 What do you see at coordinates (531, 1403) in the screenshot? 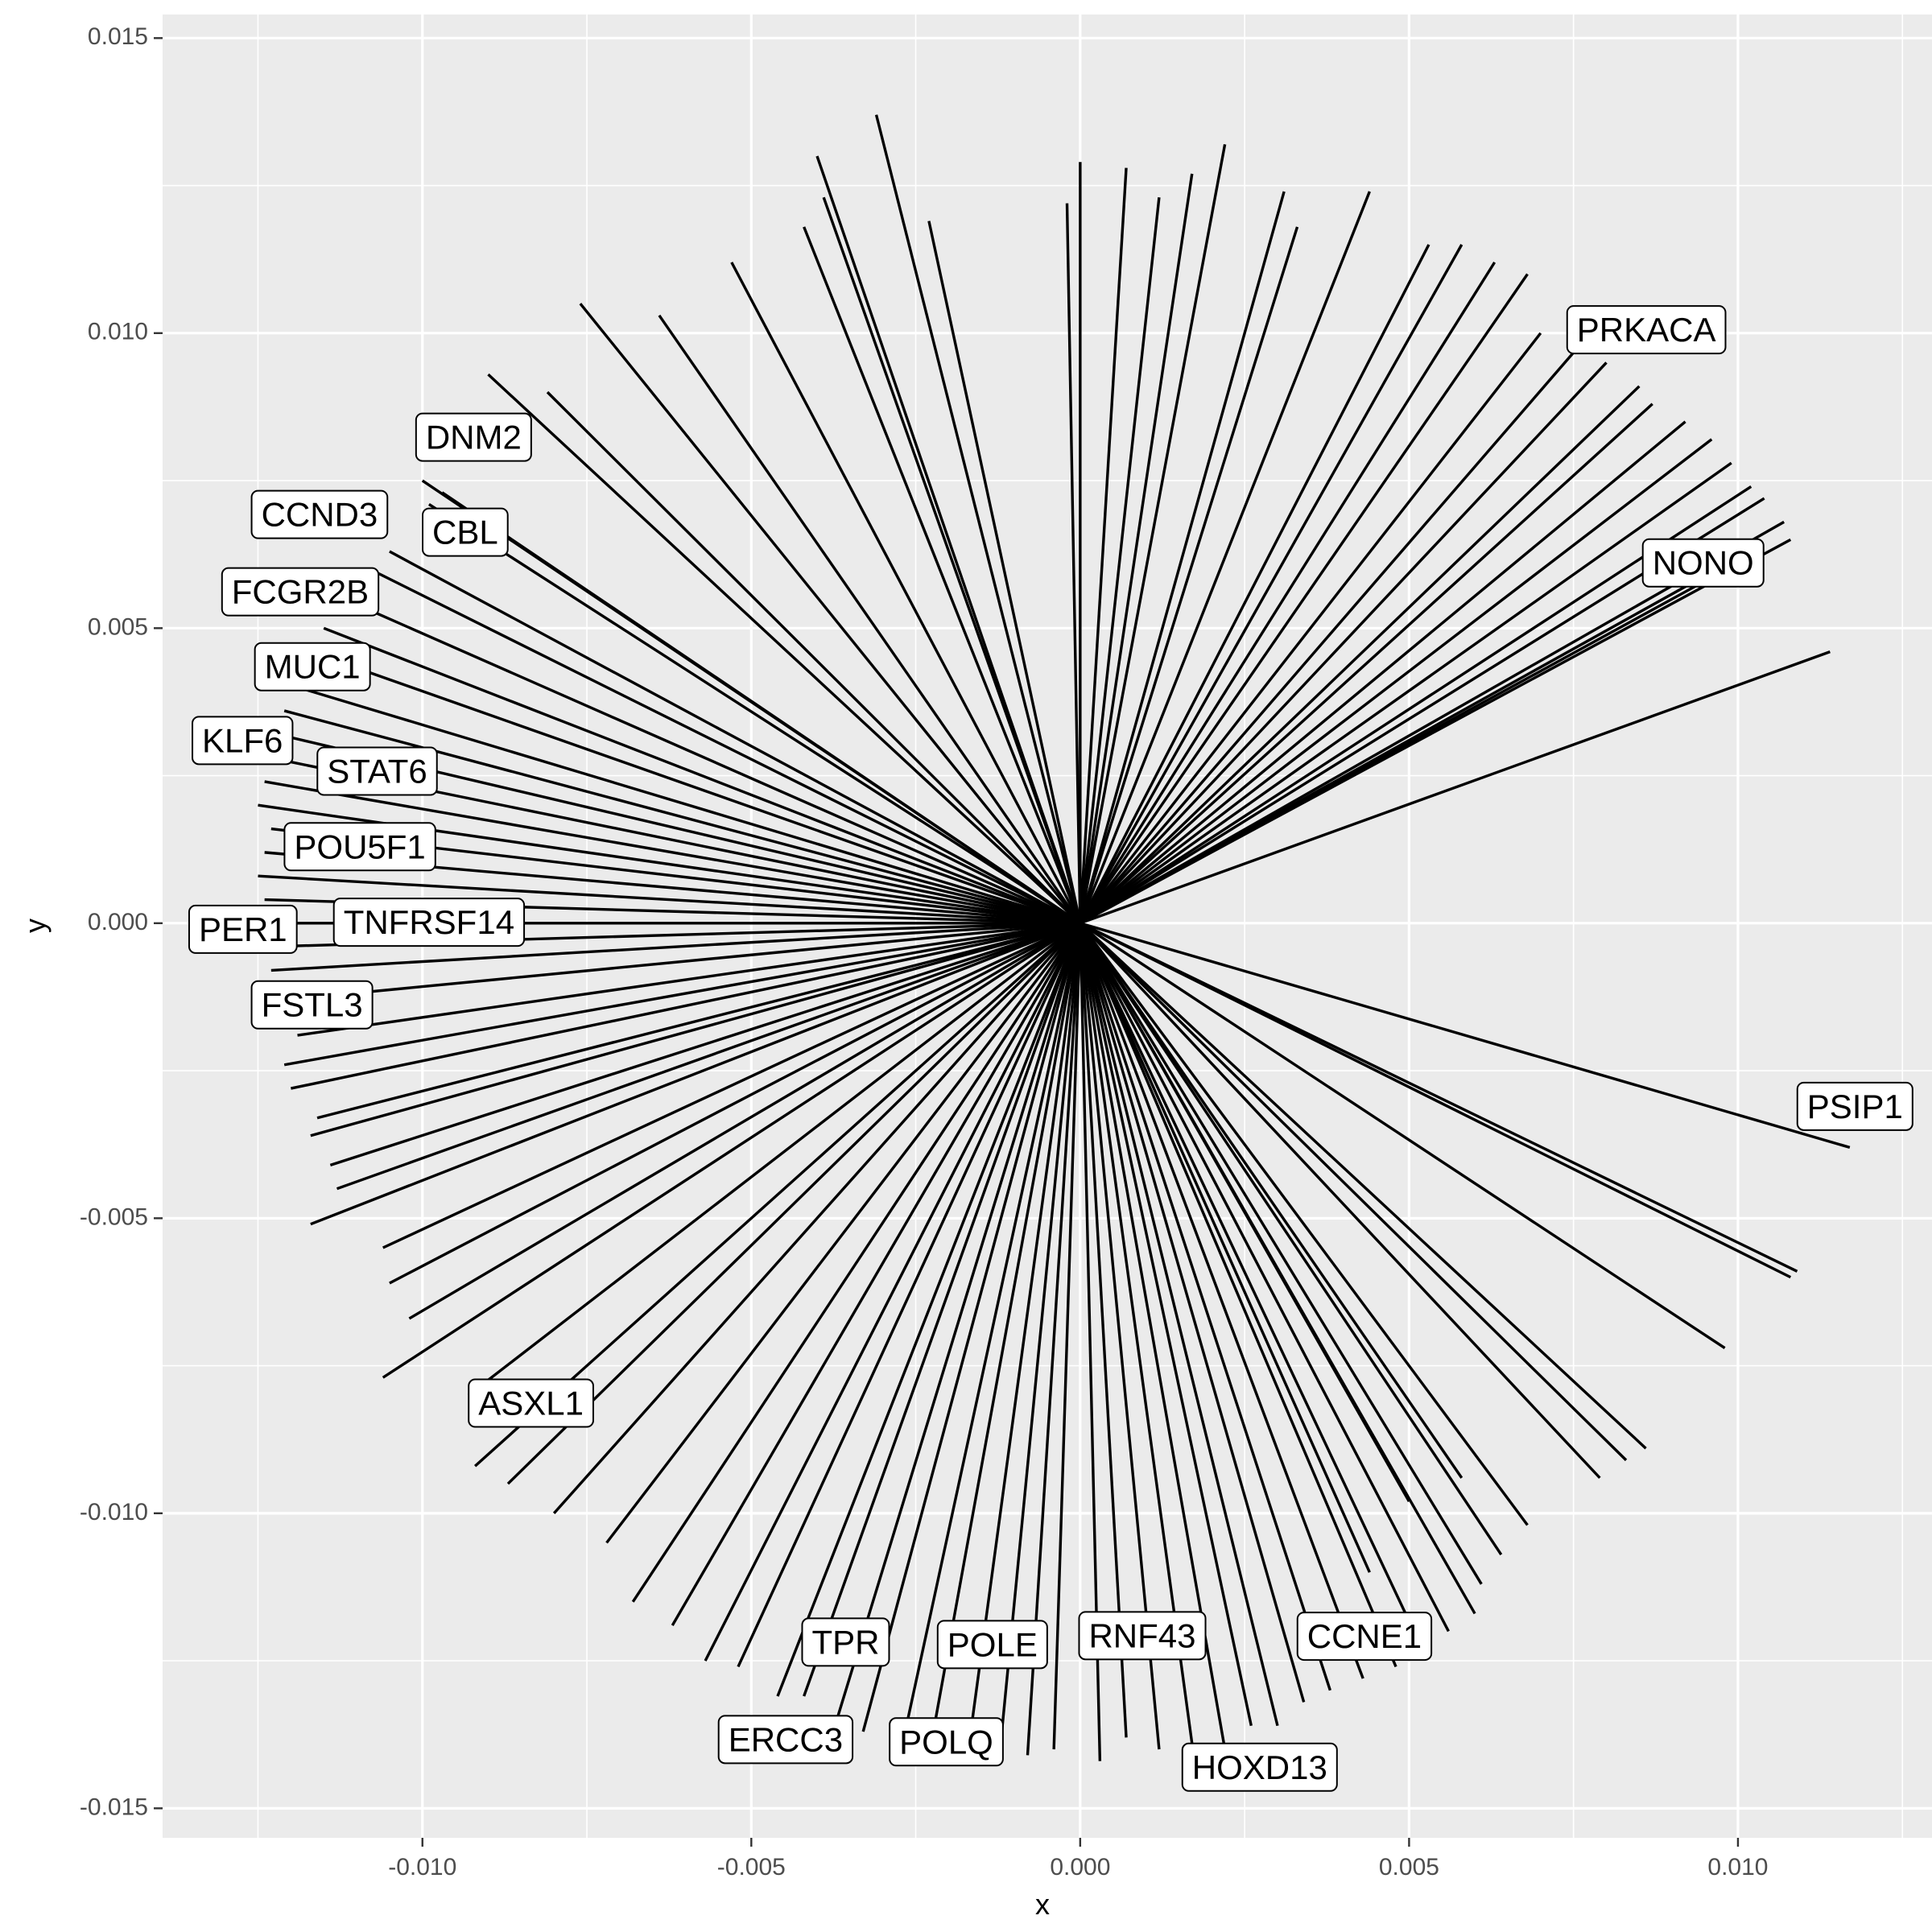
I see `gene-label-text: ASXL1` at bounding box center [531, 1403].